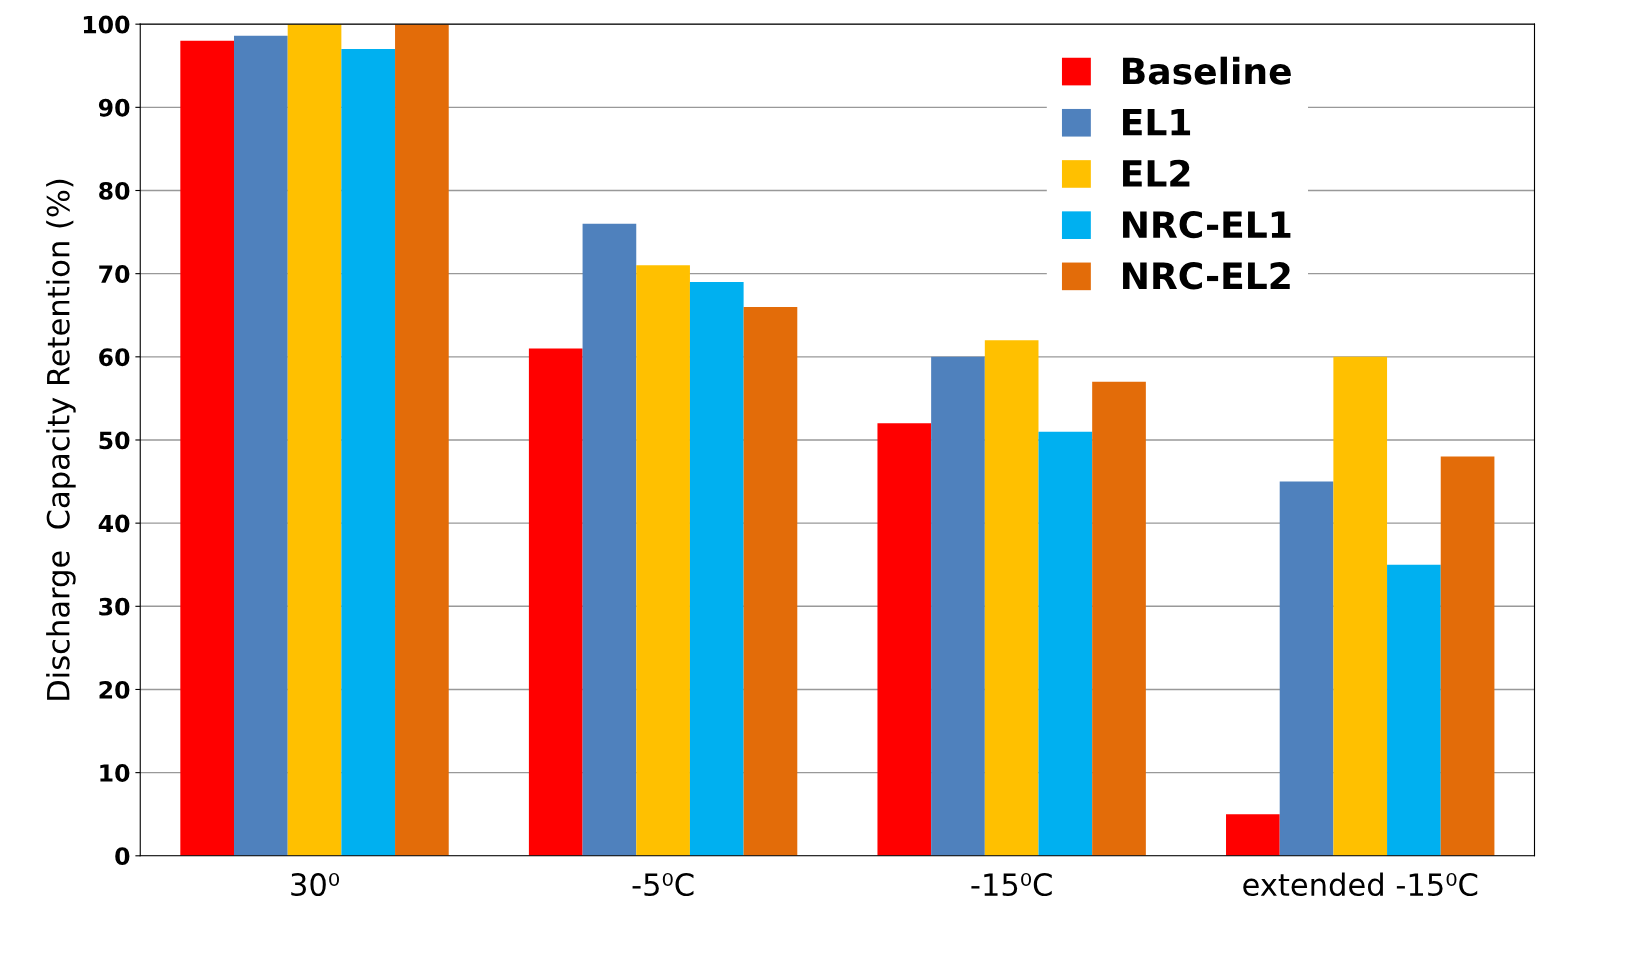 The height and width of the screenshot is (967, 1650). What do you see at coordinates (1206, 276) in the screenshot?
I see `legend-label: NRC-EL2` at bounding box center [1206, 276].